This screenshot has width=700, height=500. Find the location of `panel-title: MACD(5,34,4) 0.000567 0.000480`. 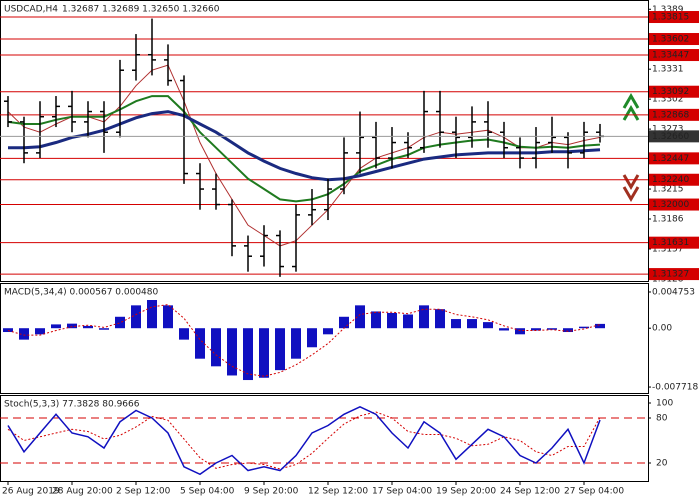

panel-title: MACD(5,34,4) 0.000567 0.000480 is located at coordinates (81, 293).